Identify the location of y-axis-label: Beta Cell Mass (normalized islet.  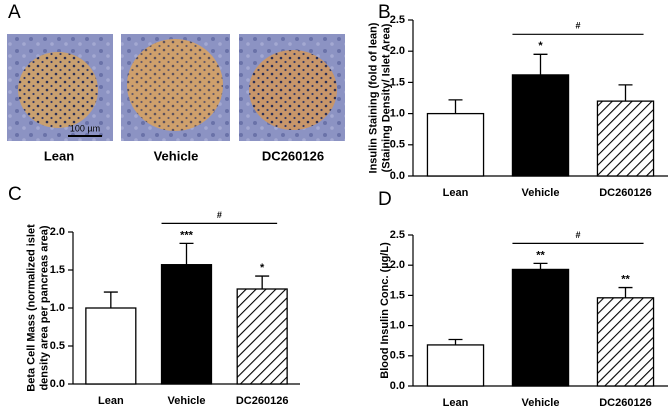
(31, 308).